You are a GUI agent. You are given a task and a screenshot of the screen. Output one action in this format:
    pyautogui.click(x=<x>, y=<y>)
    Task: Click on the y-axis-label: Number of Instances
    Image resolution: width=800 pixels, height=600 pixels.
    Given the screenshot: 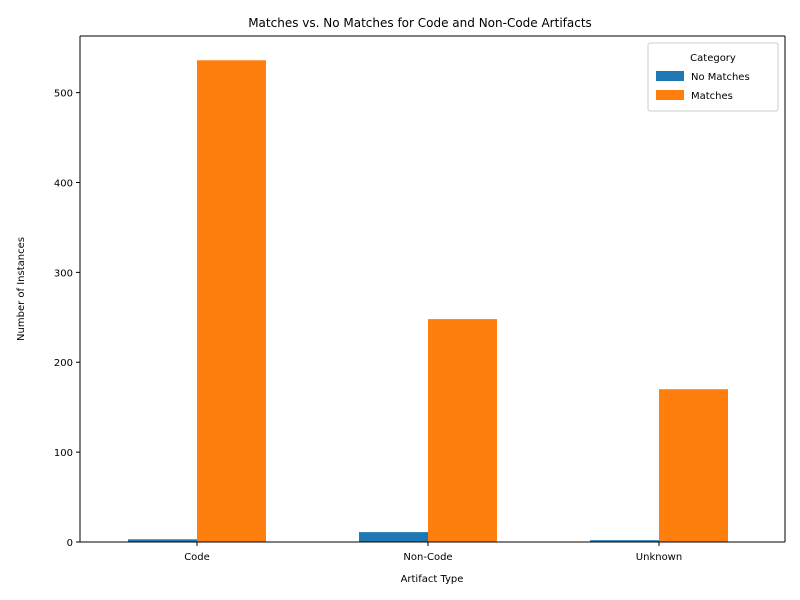 What is the action you would take?
    pyautogui.click(x=21, y=289)
    